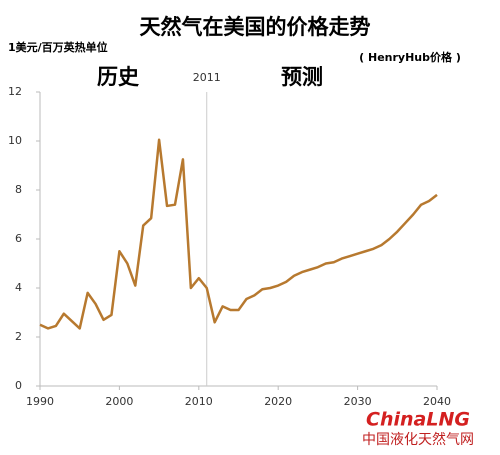 The height and width of the screenshot is (455, 500). I want to click on x-tick-label: 2040, so click(437, 401).